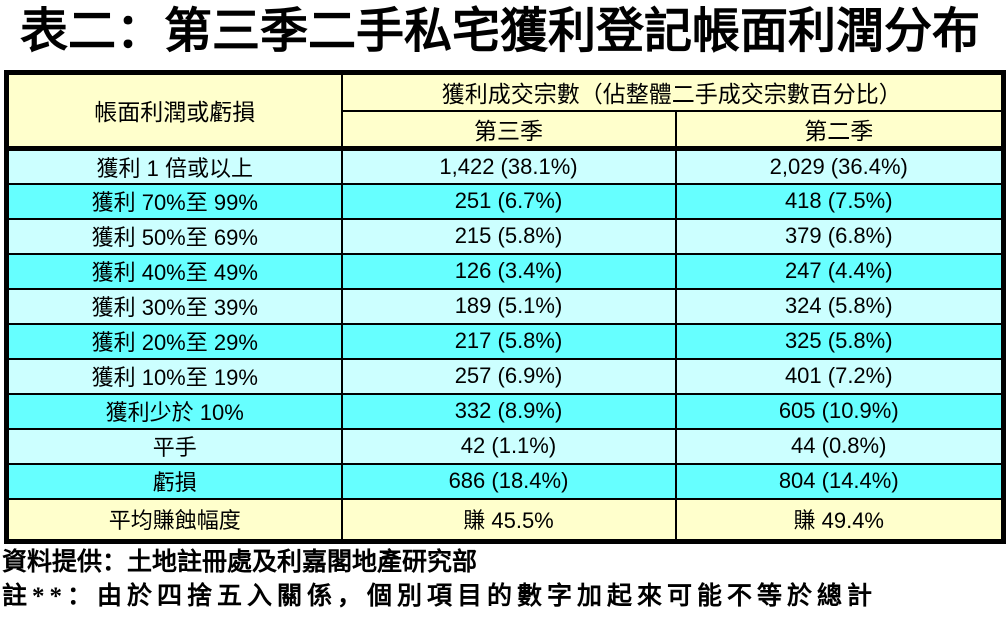 This screenshot has width=1006, height=643. I want to click on summary-label: 平均賺蝕幅度, so click(174, 520).